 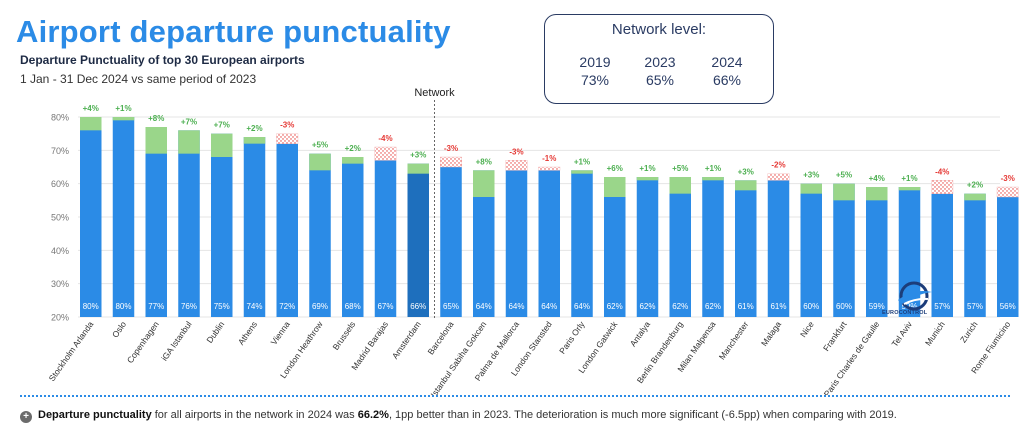 I want to click on x-category-label: Nice, so click(x=807, y=329).